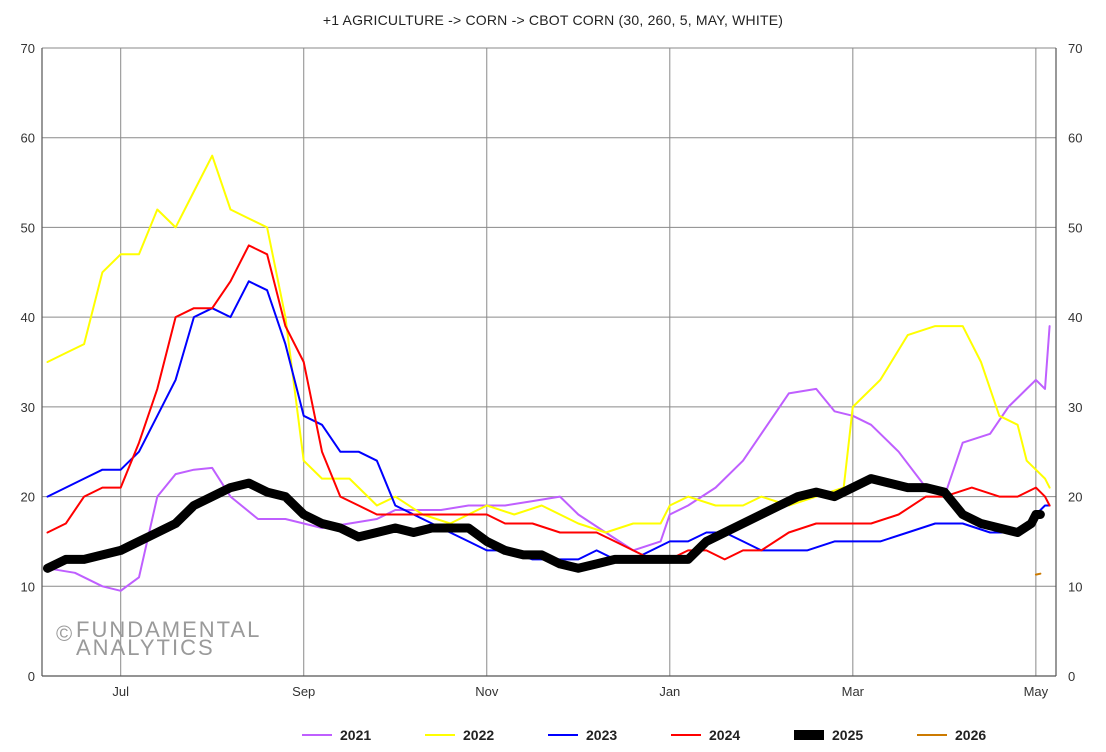  What do you see at coordinates (28, 227) in the screenshot?
I see `y-tick-label-left: 50` at bounding box center [28, 227].